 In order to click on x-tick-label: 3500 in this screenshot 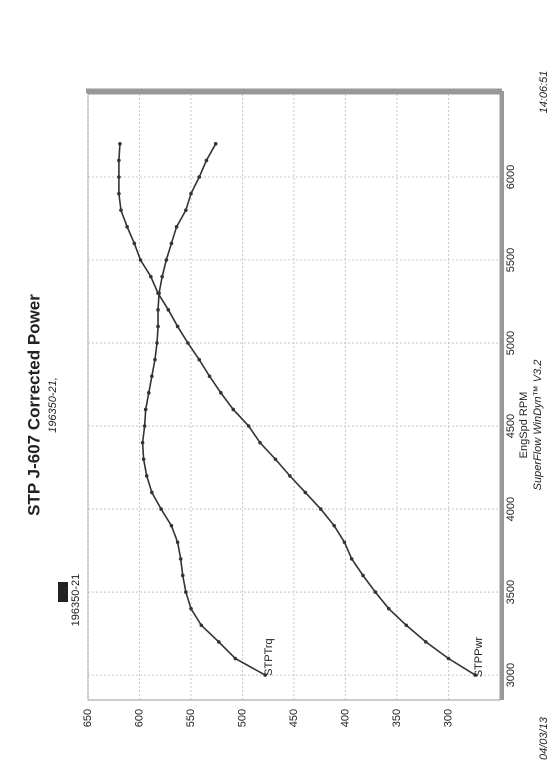, I will do `click(511, 592)`.